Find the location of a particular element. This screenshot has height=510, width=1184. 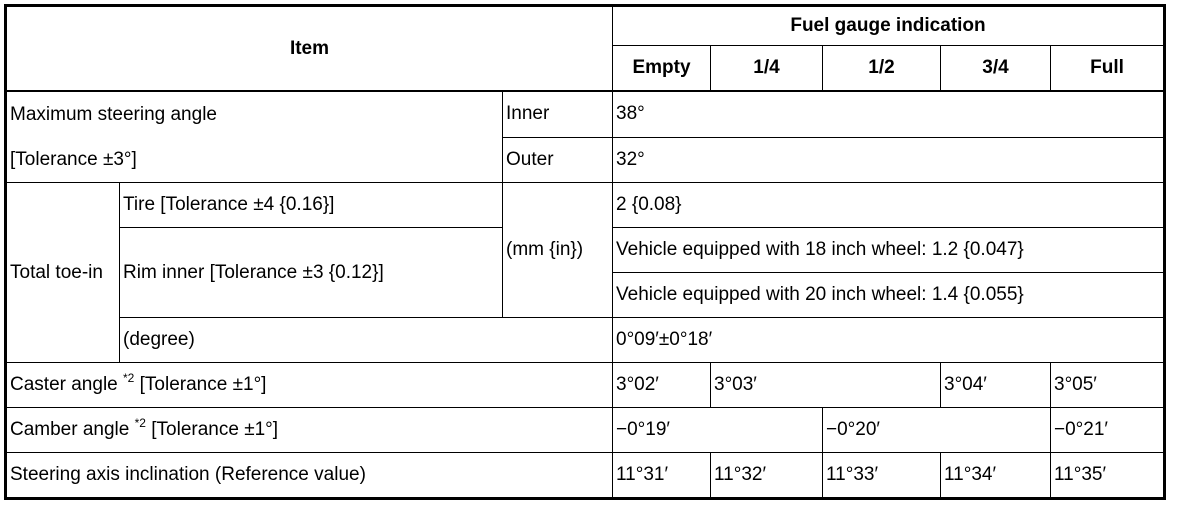

camber-value: −0°21′ is located at coordinates (1107, 430).